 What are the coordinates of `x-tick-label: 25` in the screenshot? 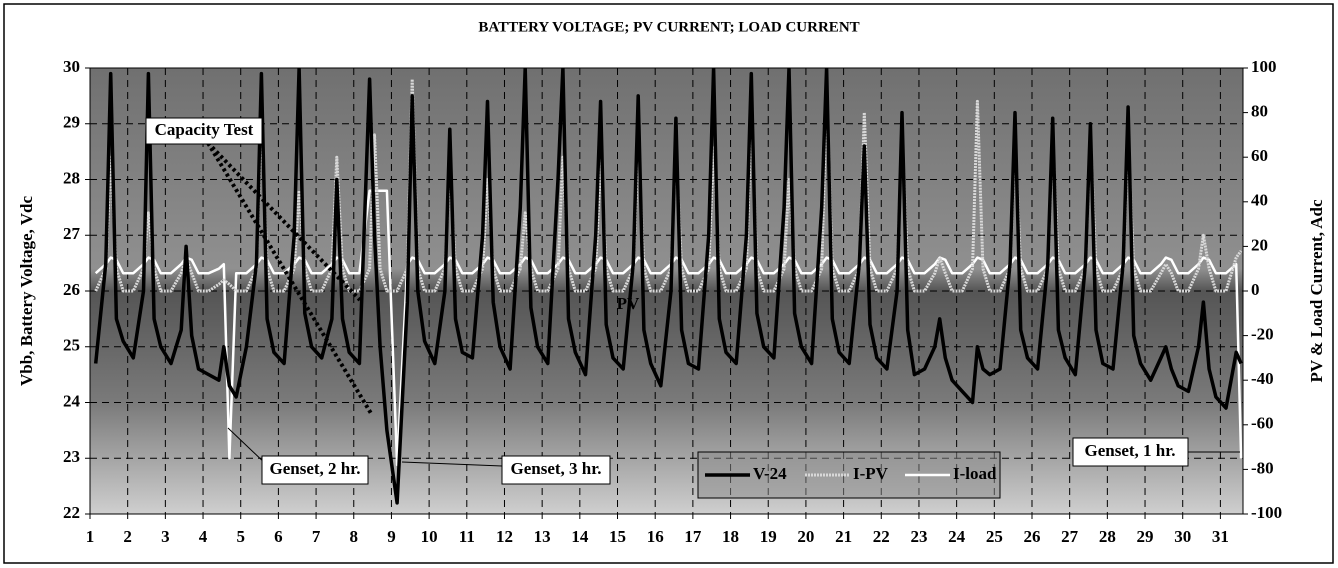 It's located at (994, 536).